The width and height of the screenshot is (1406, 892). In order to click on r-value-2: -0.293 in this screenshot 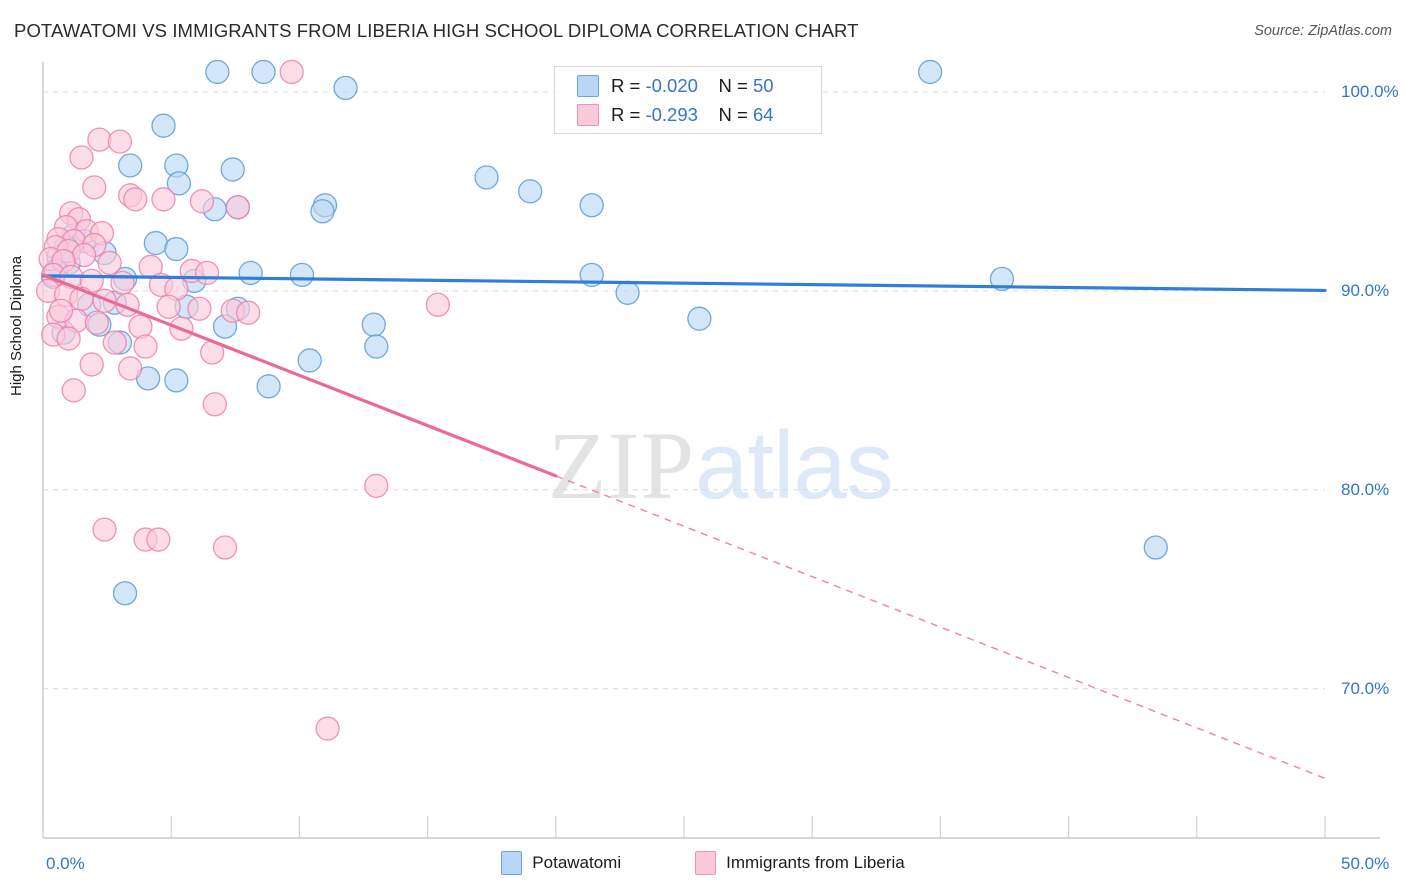, I will do `click(671, 114)`.